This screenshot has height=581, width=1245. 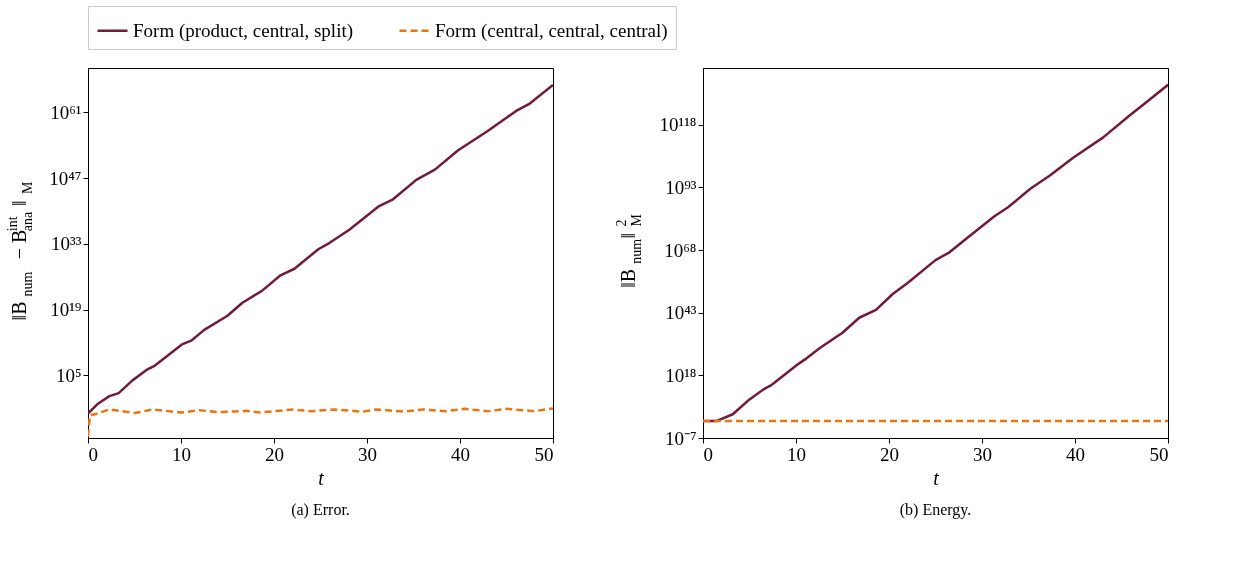 What do you see at coordinates (935, 510) in the screenshot?
I see `text: (b) Energy.` at bounding box center [935, 510].